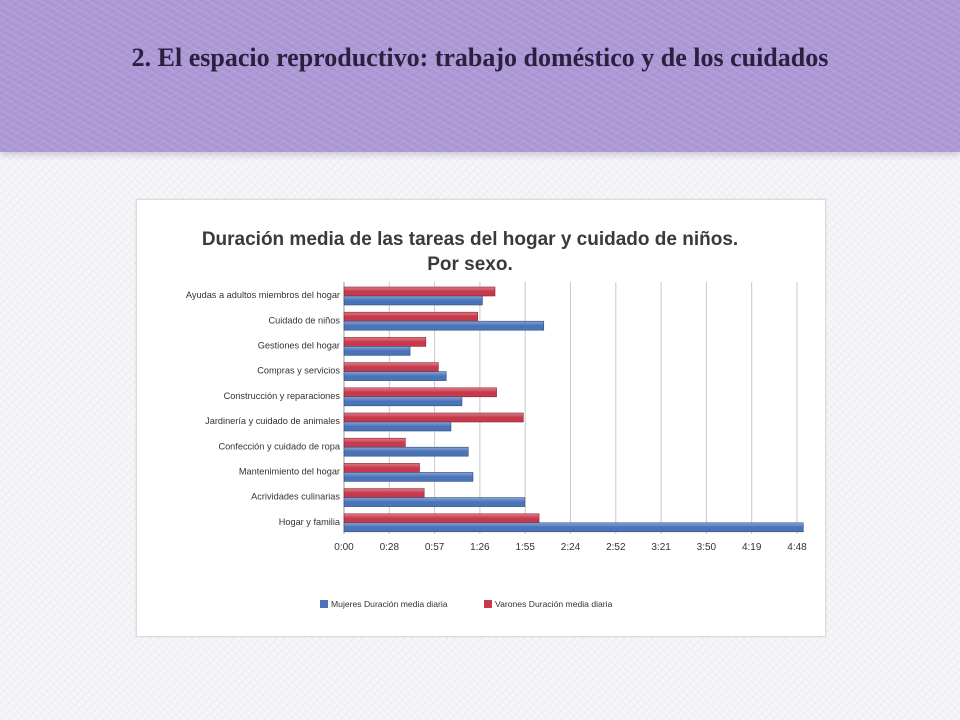 The height and width of the screenshot is (720, 960). I want to click on x-tick-label: 2:24, so click(571, 547).